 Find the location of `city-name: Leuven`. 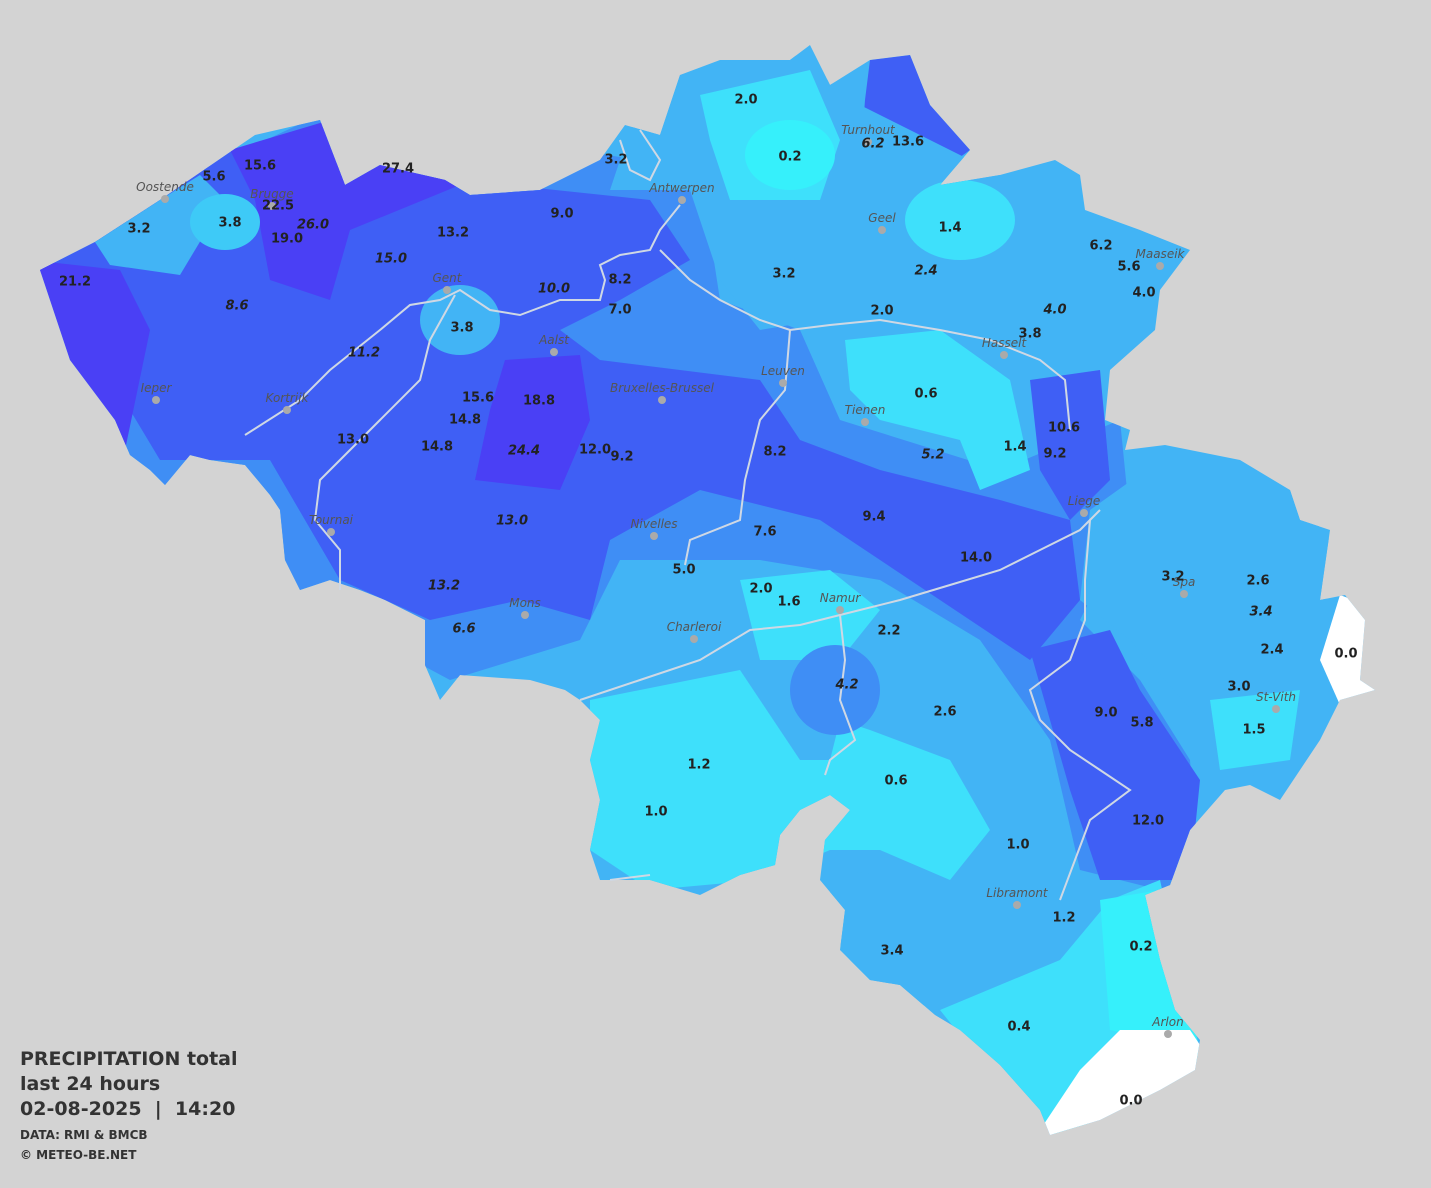

city-name: Leuven is located at coordinates (783, 371).